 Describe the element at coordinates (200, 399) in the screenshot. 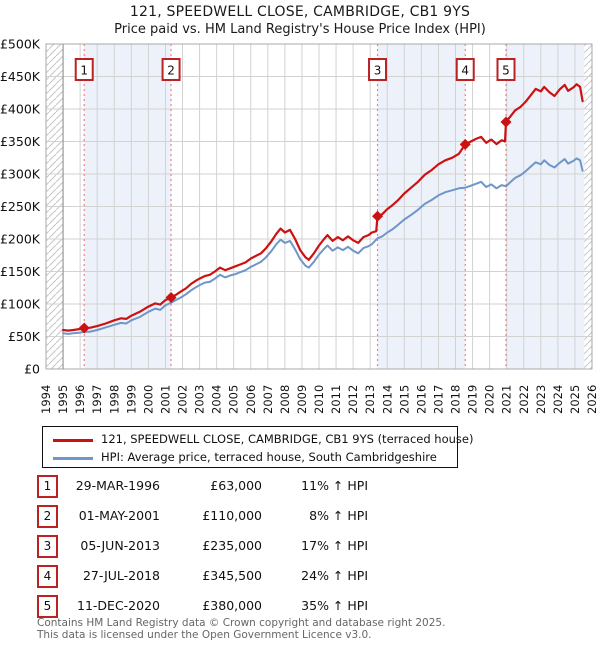

I see `x-axis-label: 2003` at that location.